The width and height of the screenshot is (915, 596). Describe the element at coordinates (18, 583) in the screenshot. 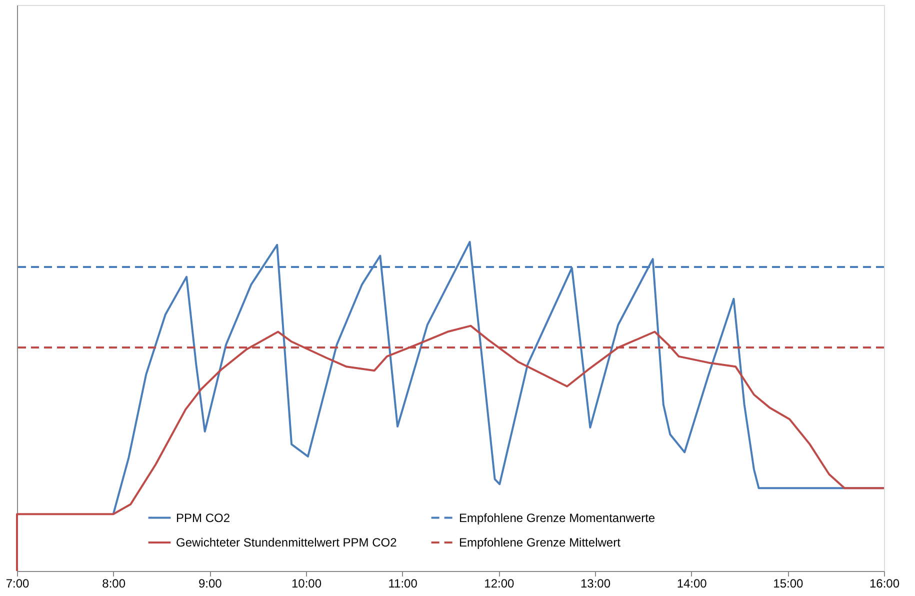

I see `x-tick-label: 7:00` at that location.